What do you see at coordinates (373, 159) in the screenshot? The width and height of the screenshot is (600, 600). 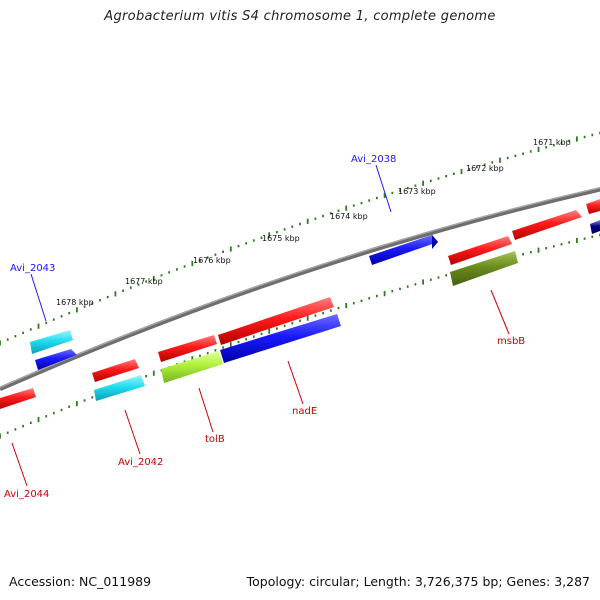 I see `label-Avi_2038: Avi_2038` at bounding box center [373, 159].